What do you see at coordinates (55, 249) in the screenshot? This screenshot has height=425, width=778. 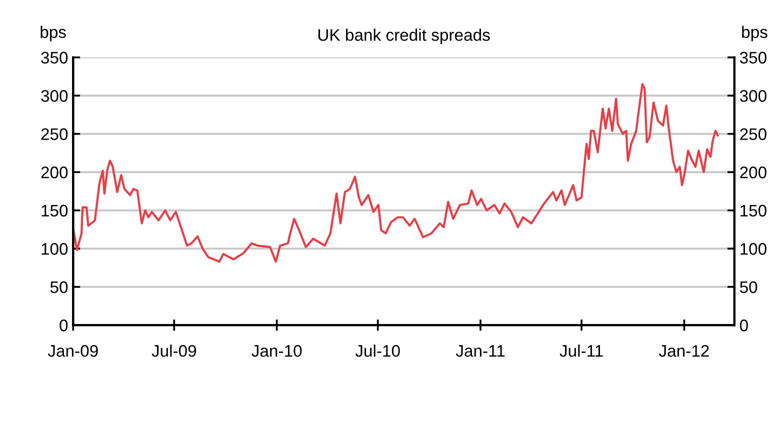 I see `y-tick-label: 100` at bounding box center [55, 249].